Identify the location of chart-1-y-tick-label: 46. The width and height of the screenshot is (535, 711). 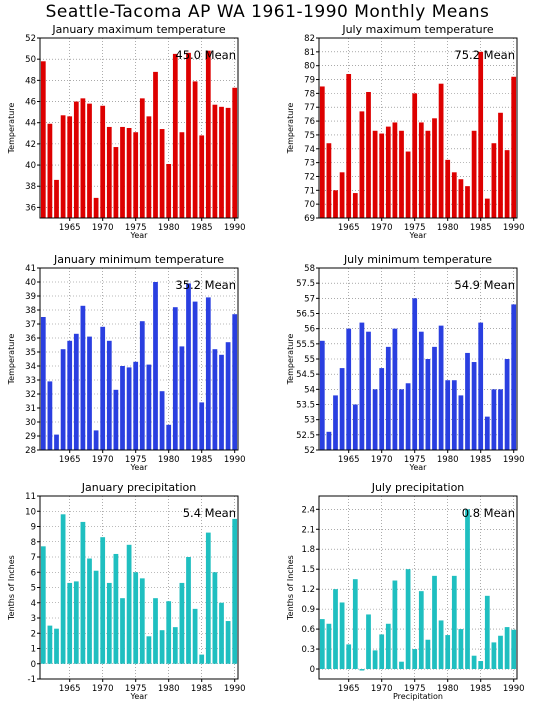
(30, 103).